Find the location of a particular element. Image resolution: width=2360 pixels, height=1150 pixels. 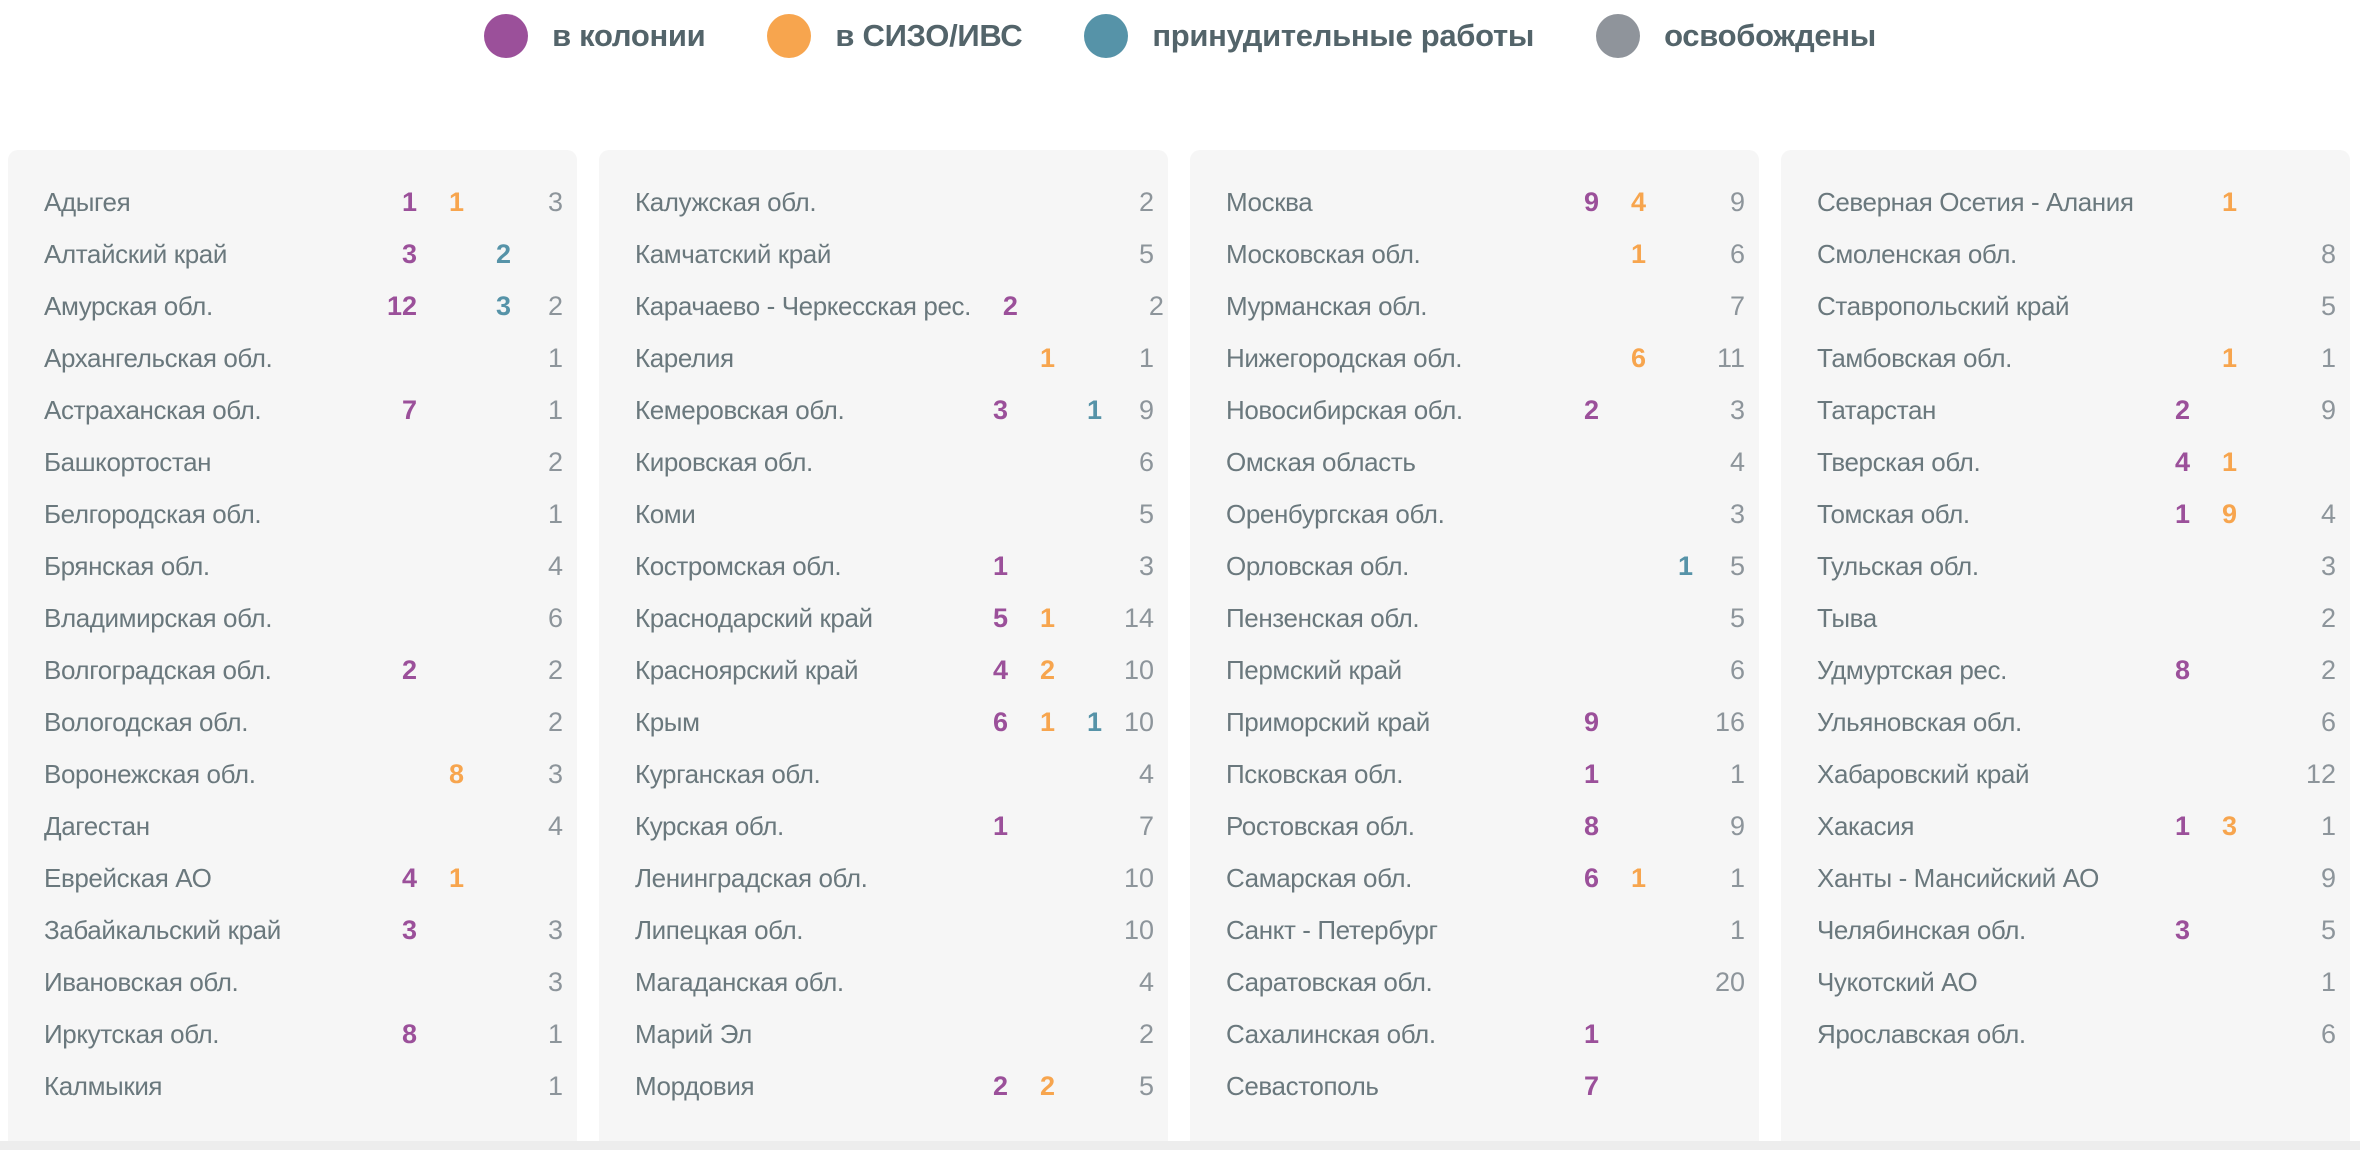

table-row: Северная Осетия - Алания 1 is located at coordinates (2076, 202).